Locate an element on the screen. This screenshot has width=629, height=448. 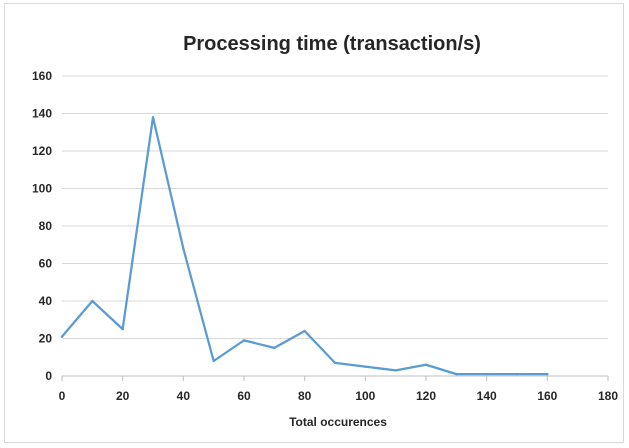
axes is located at coordinates (335, 378).